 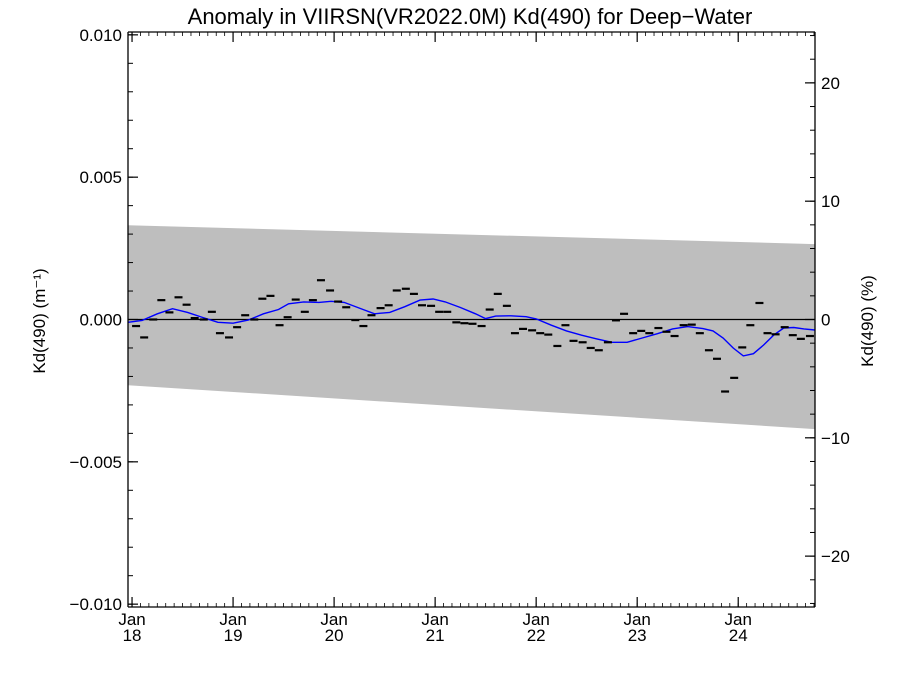 I want to click on x-tick-label-year: 24, so click(x=738, y=635).